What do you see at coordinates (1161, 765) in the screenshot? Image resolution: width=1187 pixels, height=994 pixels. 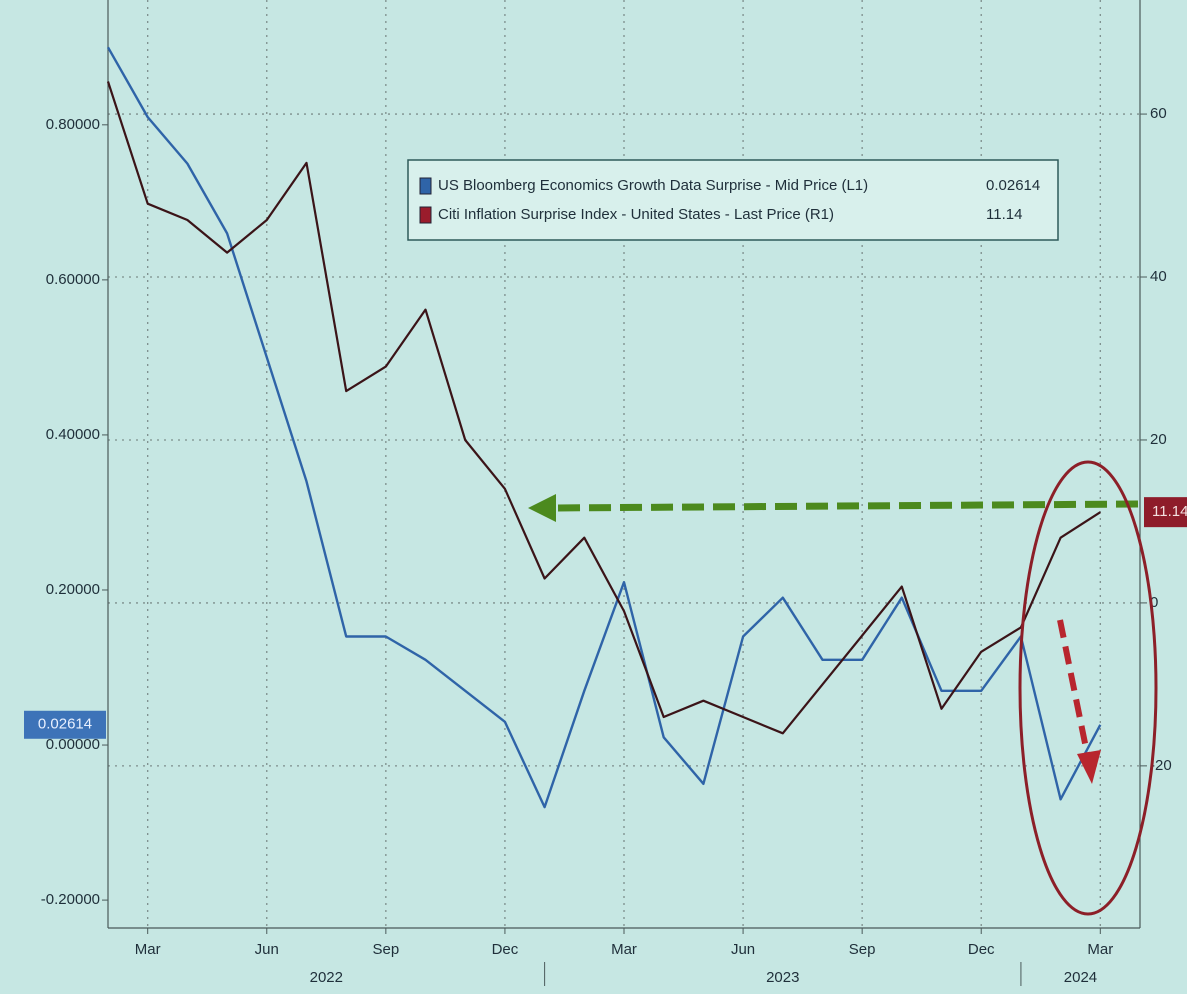 I see `y2-tick-label: -20` at bounding box center [1161, 765].